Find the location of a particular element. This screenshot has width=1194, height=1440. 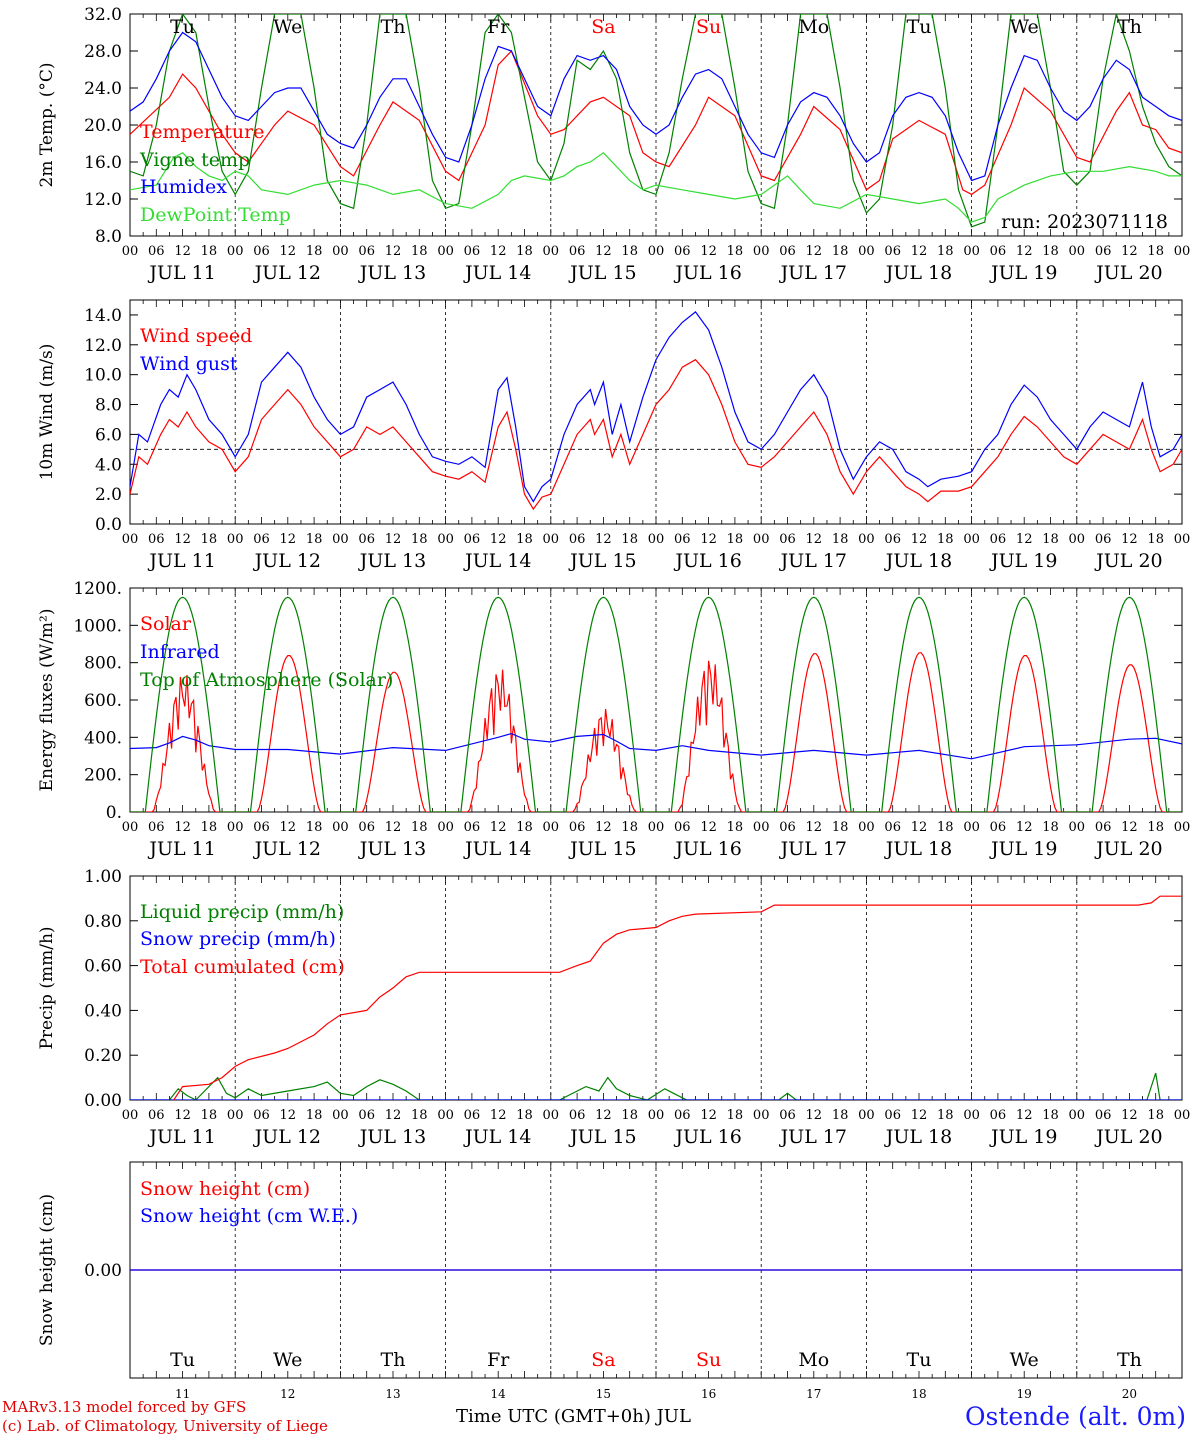

y-tick-label: 6.0 is located at coordinates (108, 435).